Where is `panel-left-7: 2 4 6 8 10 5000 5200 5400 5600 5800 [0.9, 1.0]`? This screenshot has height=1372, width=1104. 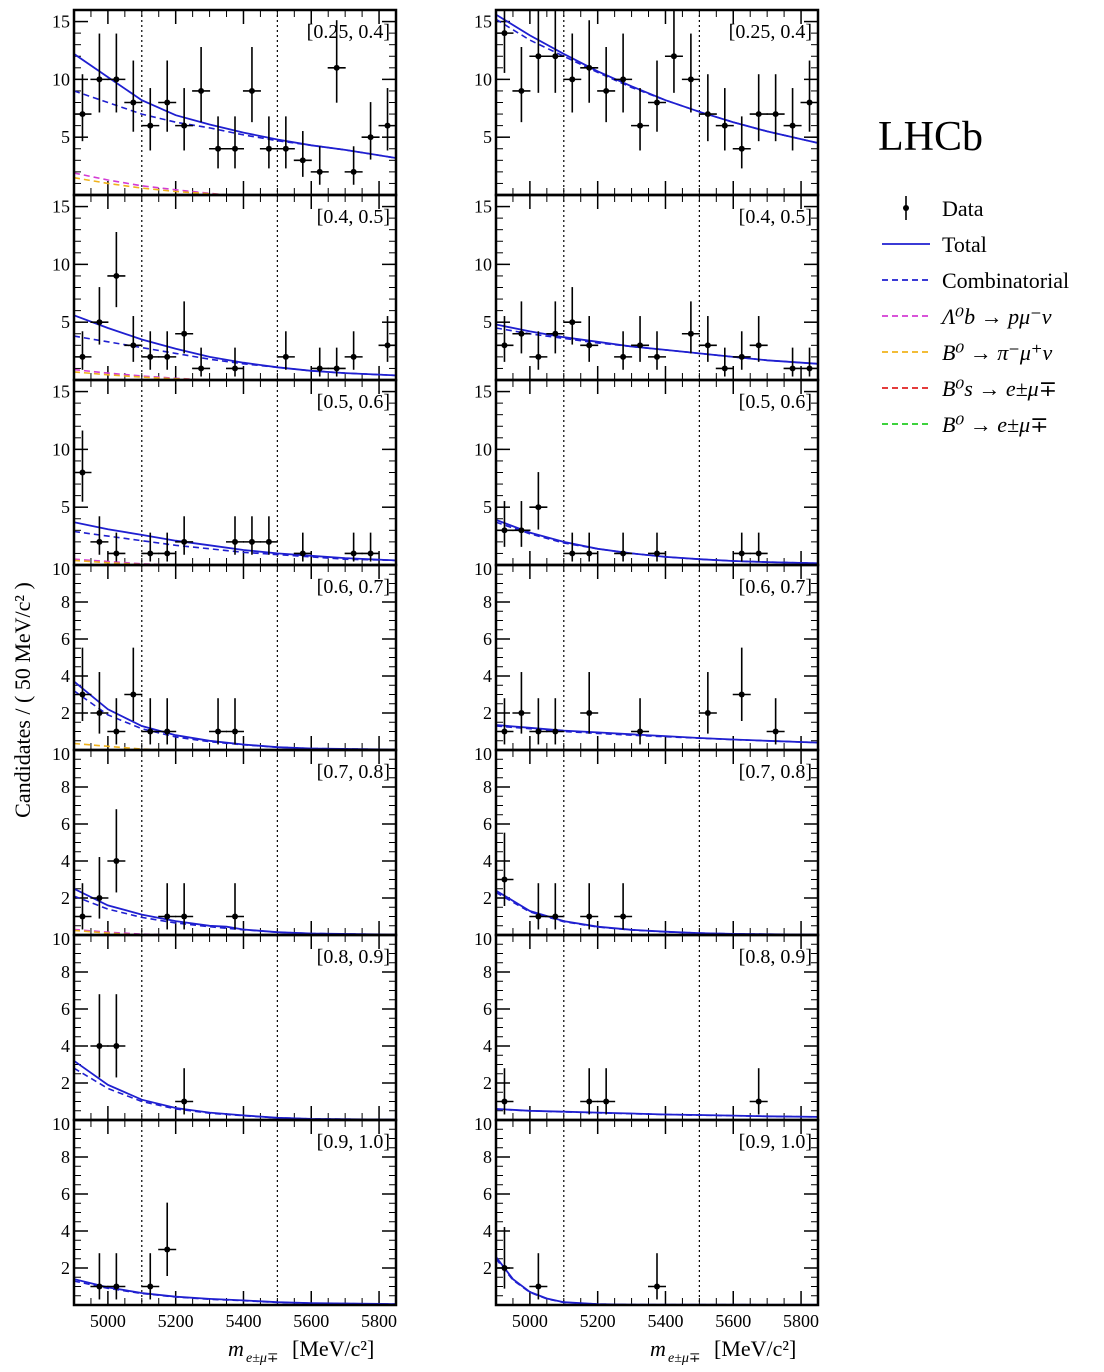
panel-left-7: 2 4 6 8 10 5000 5200 5400 5600 5800 [0.9, 1.0] is located at coordinates (225, 1222).